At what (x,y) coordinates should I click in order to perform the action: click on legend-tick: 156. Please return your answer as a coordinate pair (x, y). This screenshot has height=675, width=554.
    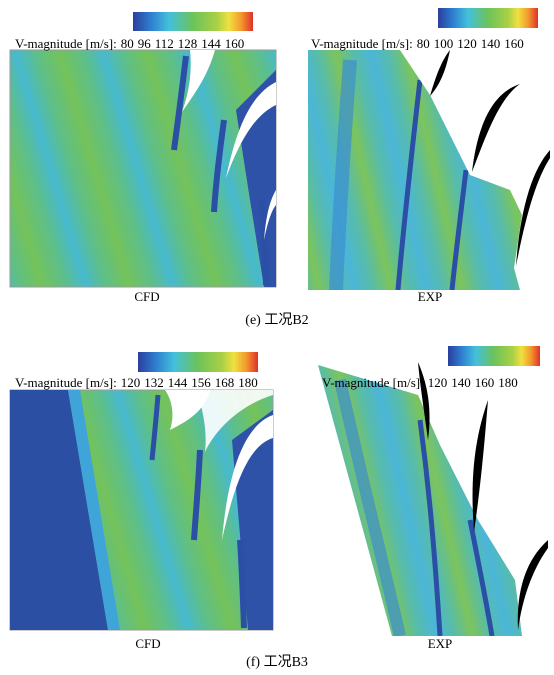
    Looking at the image, I should click on (201, 382).